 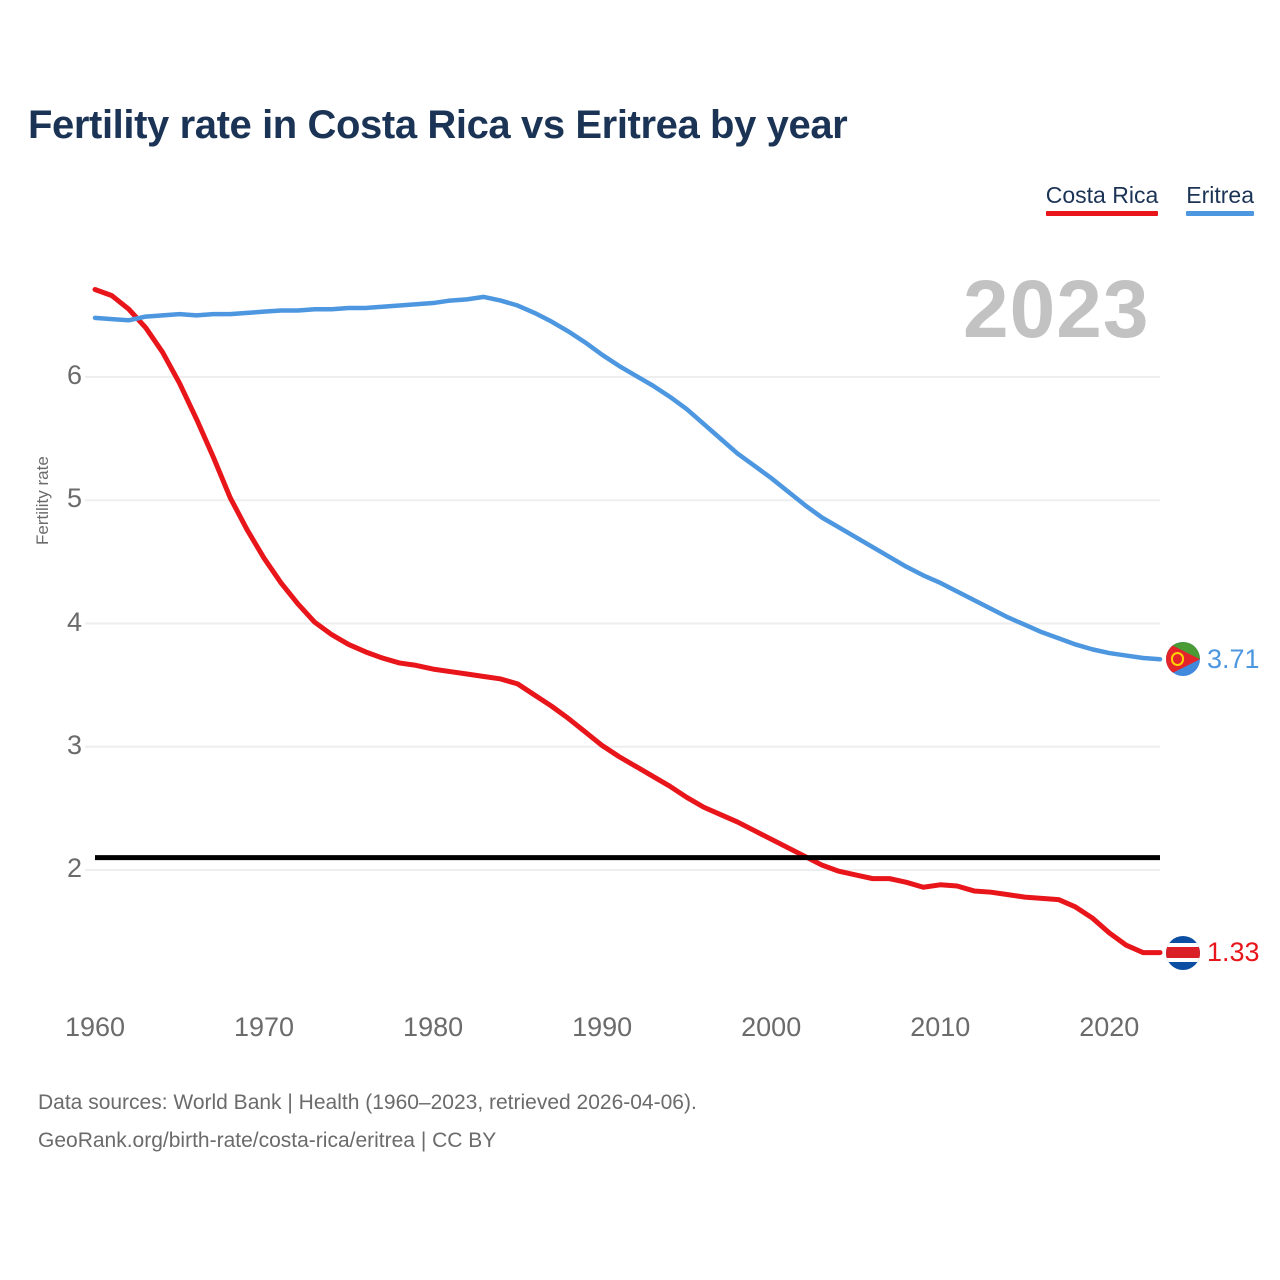 I want to click on x-axis-tick-label: 1970, so click(x=264, y=1027).